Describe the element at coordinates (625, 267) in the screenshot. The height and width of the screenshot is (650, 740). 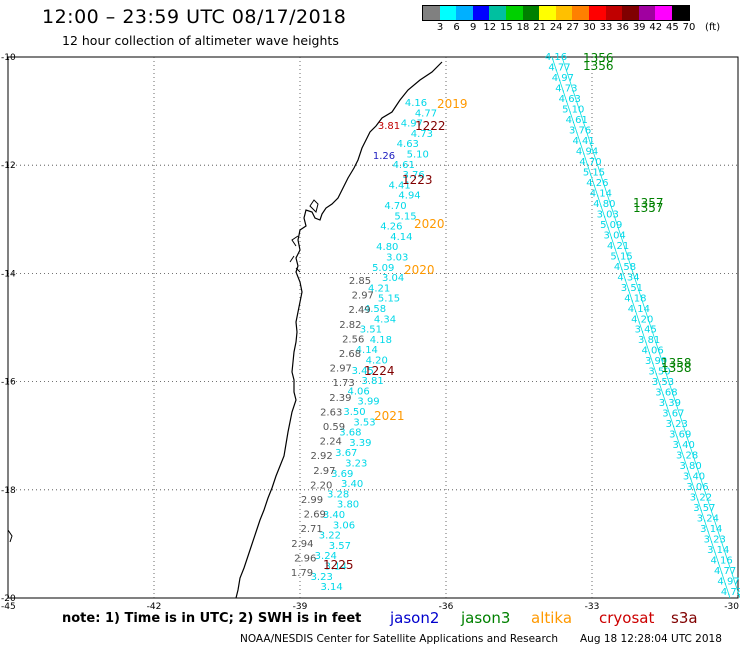
I see `swh-value: 4.58` at that location.